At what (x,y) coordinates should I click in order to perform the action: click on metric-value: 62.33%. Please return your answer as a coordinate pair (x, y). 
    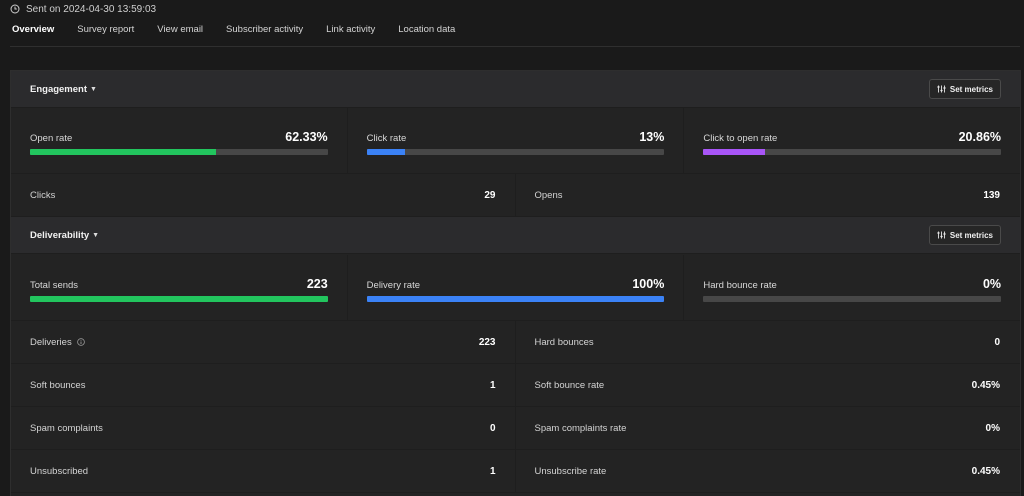
    Looking at the image, I should click on (306, 137).